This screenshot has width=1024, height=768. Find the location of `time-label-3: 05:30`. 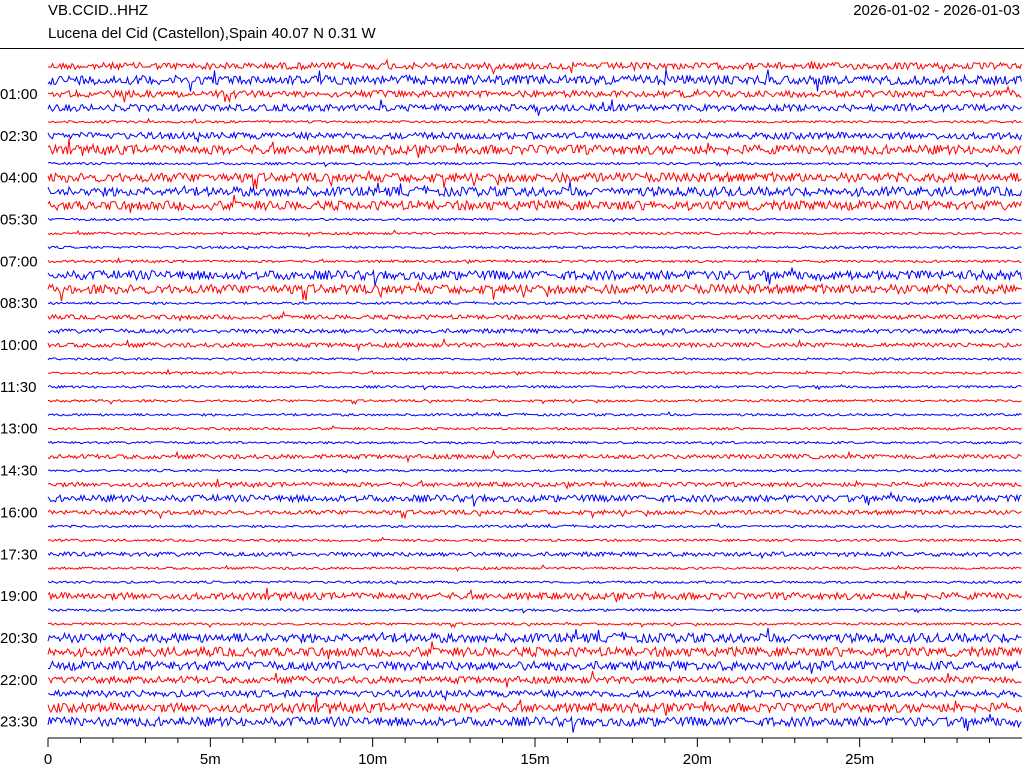

time-label-3: 05:30 is located at coordinates (19, 219).